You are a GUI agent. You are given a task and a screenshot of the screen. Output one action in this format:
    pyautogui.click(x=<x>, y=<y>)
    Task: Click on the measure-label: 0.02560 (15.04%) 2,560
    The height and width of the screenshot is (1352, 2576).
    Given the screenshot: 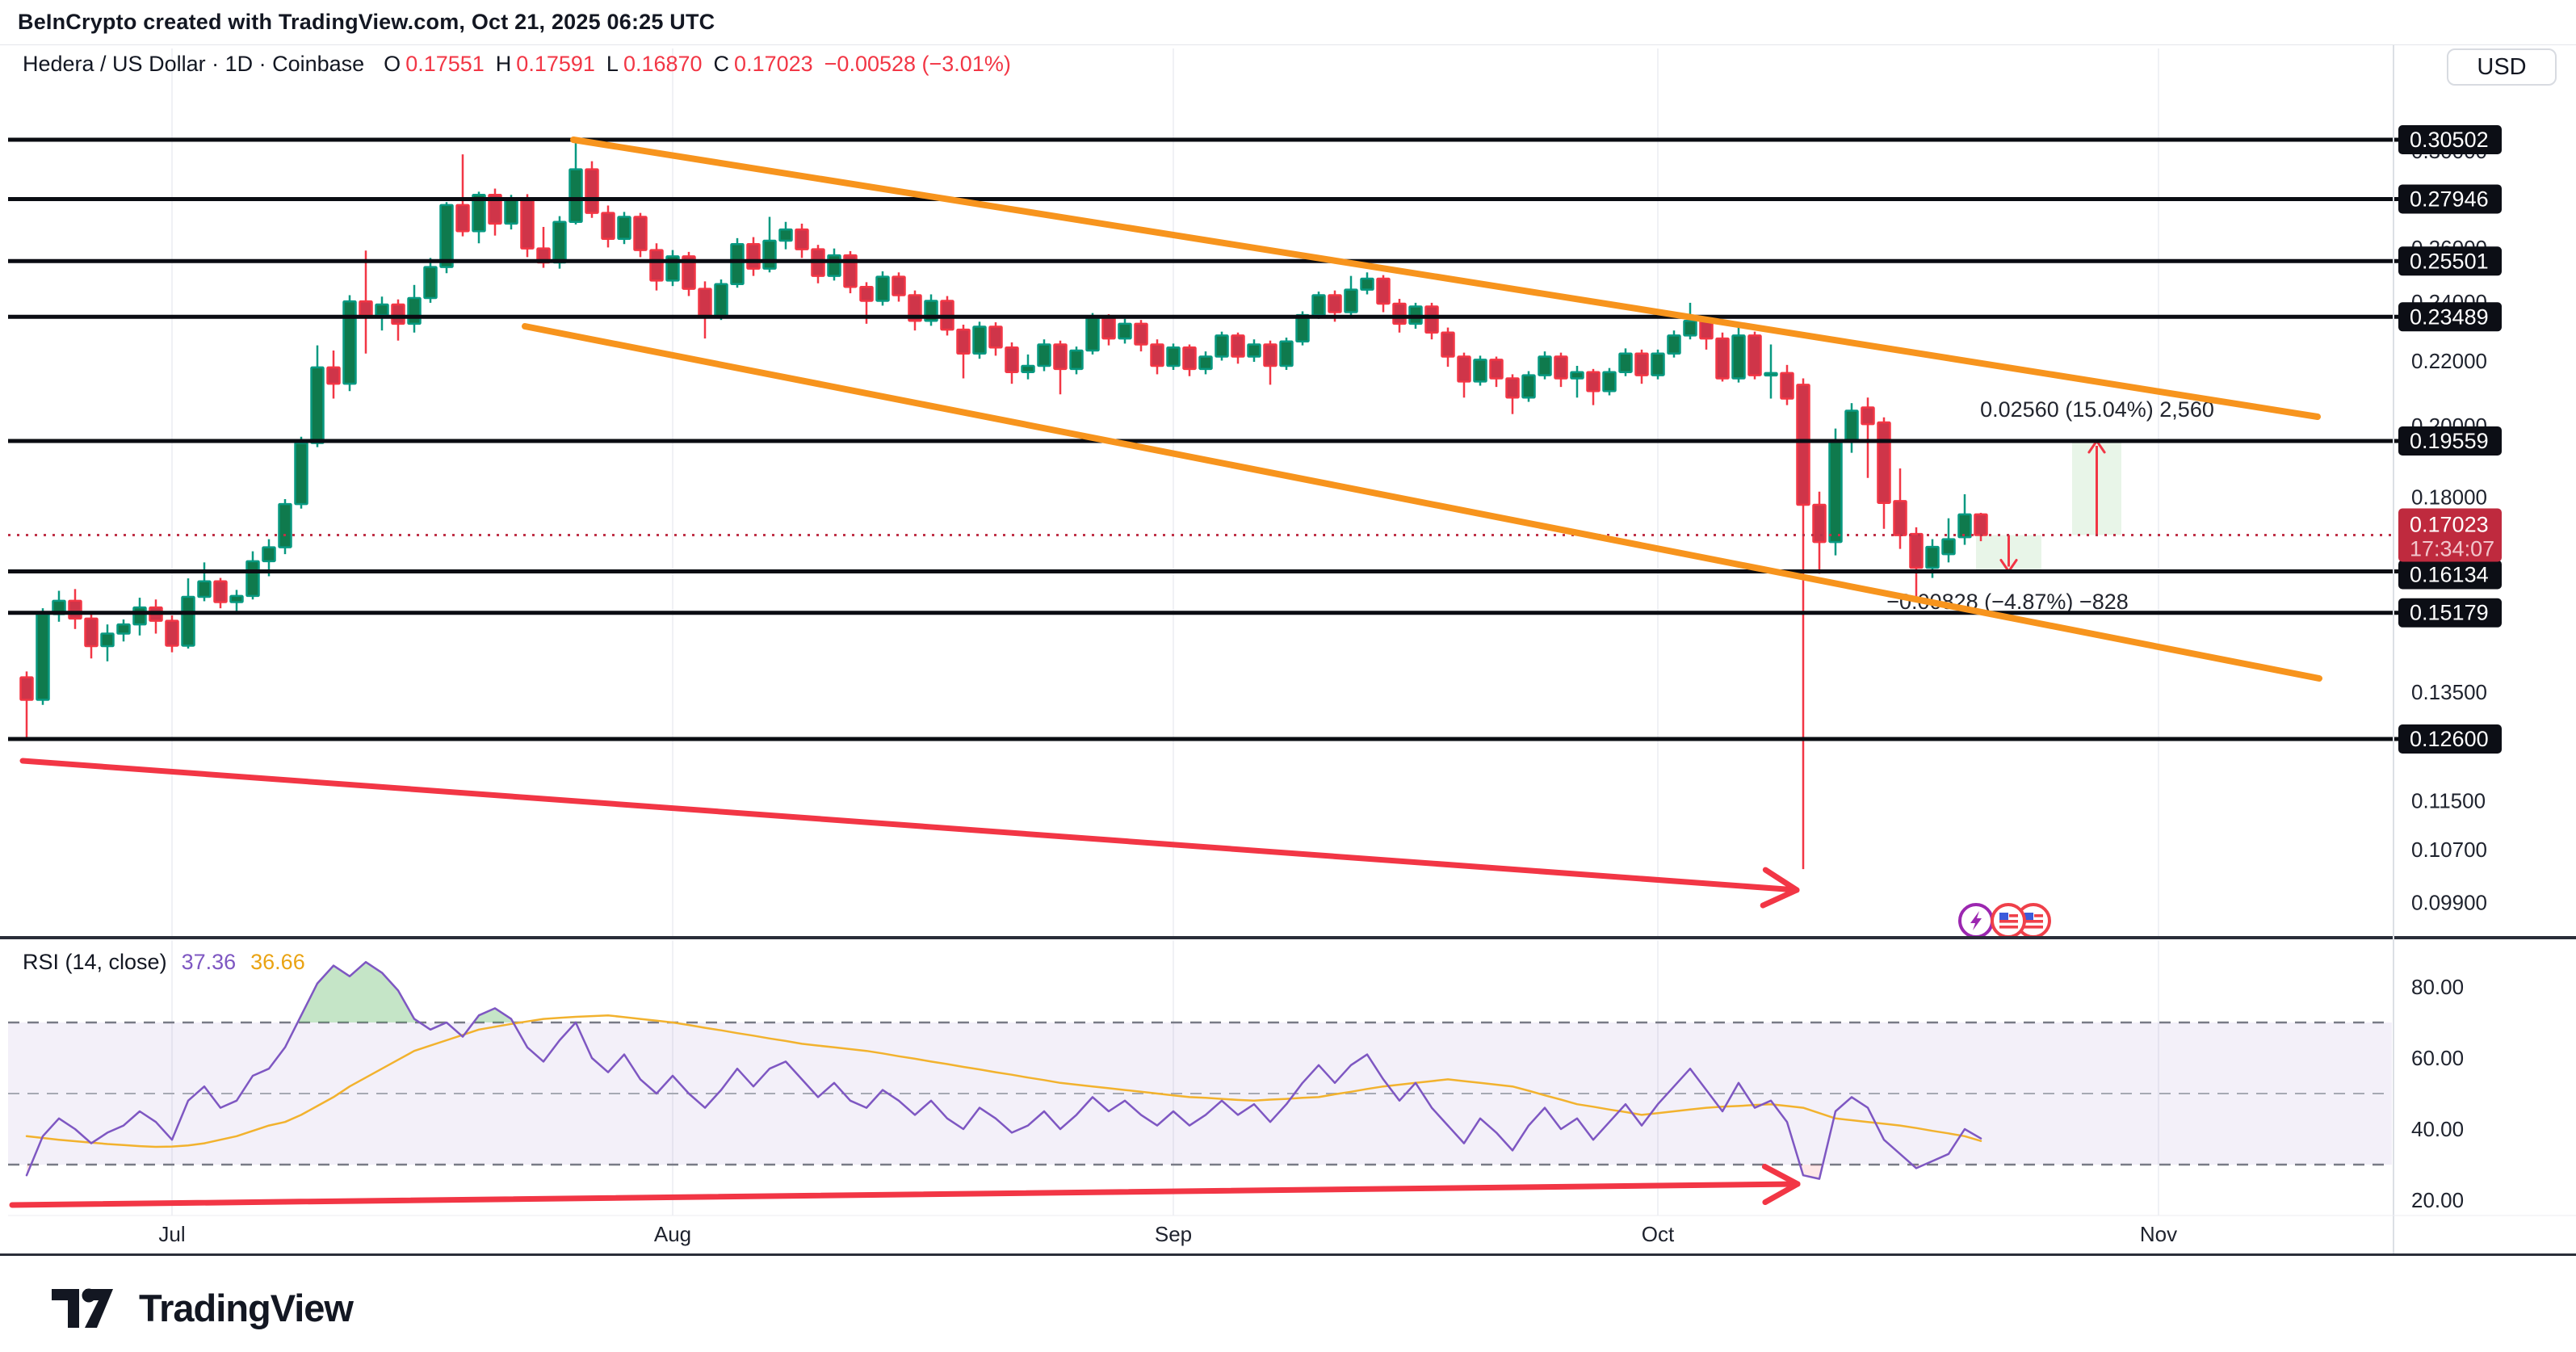 What is the action you would take?
    pyautogui.click(x=2097, y=409)
    